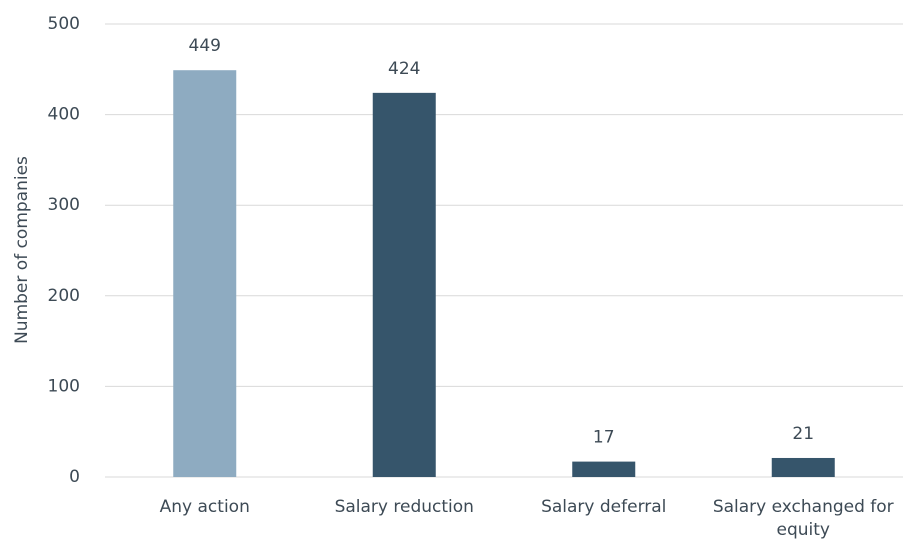 This screenshot has height=550, width=903. I want to click on x-tick-label-box: Salary deferral, so click(604, 507).